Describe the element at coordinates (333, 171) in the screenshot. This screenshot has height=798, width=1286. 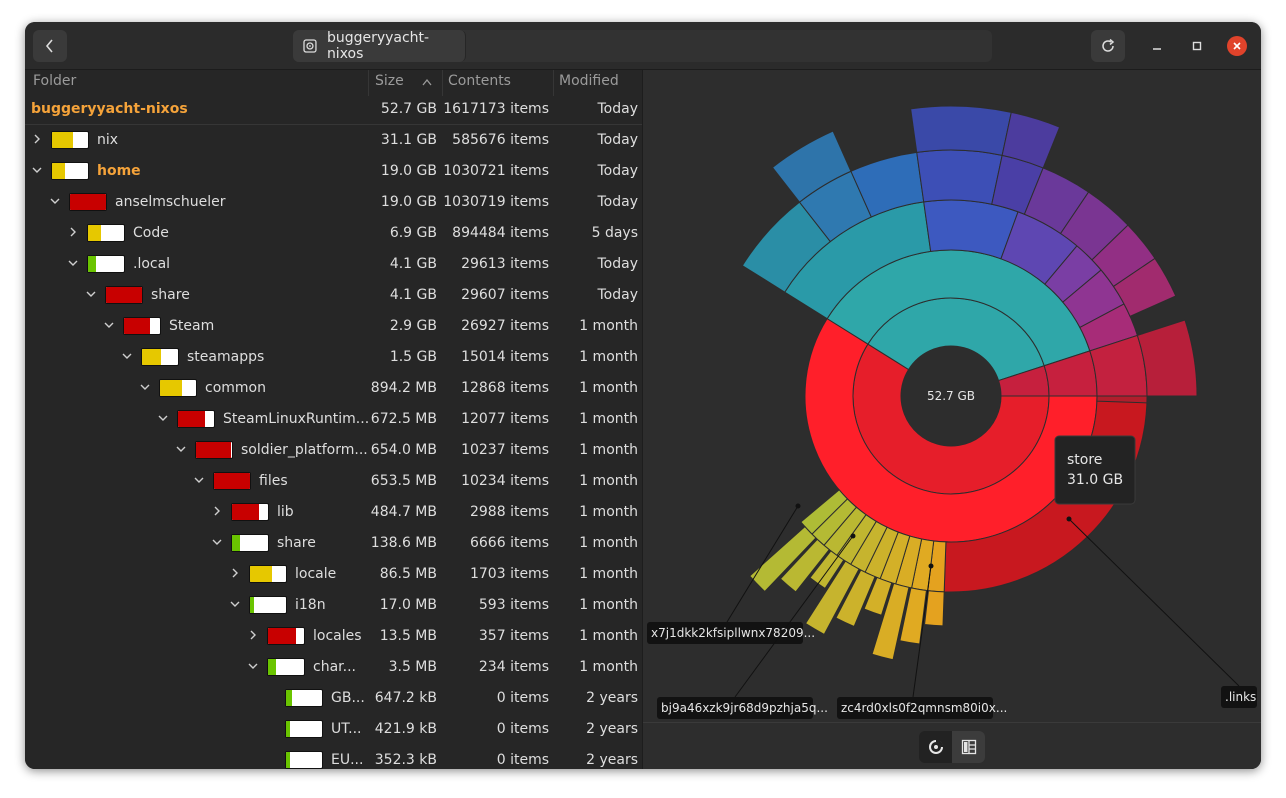
I see `table-row: home 19.0 GB 1030721 items Today` at that location.